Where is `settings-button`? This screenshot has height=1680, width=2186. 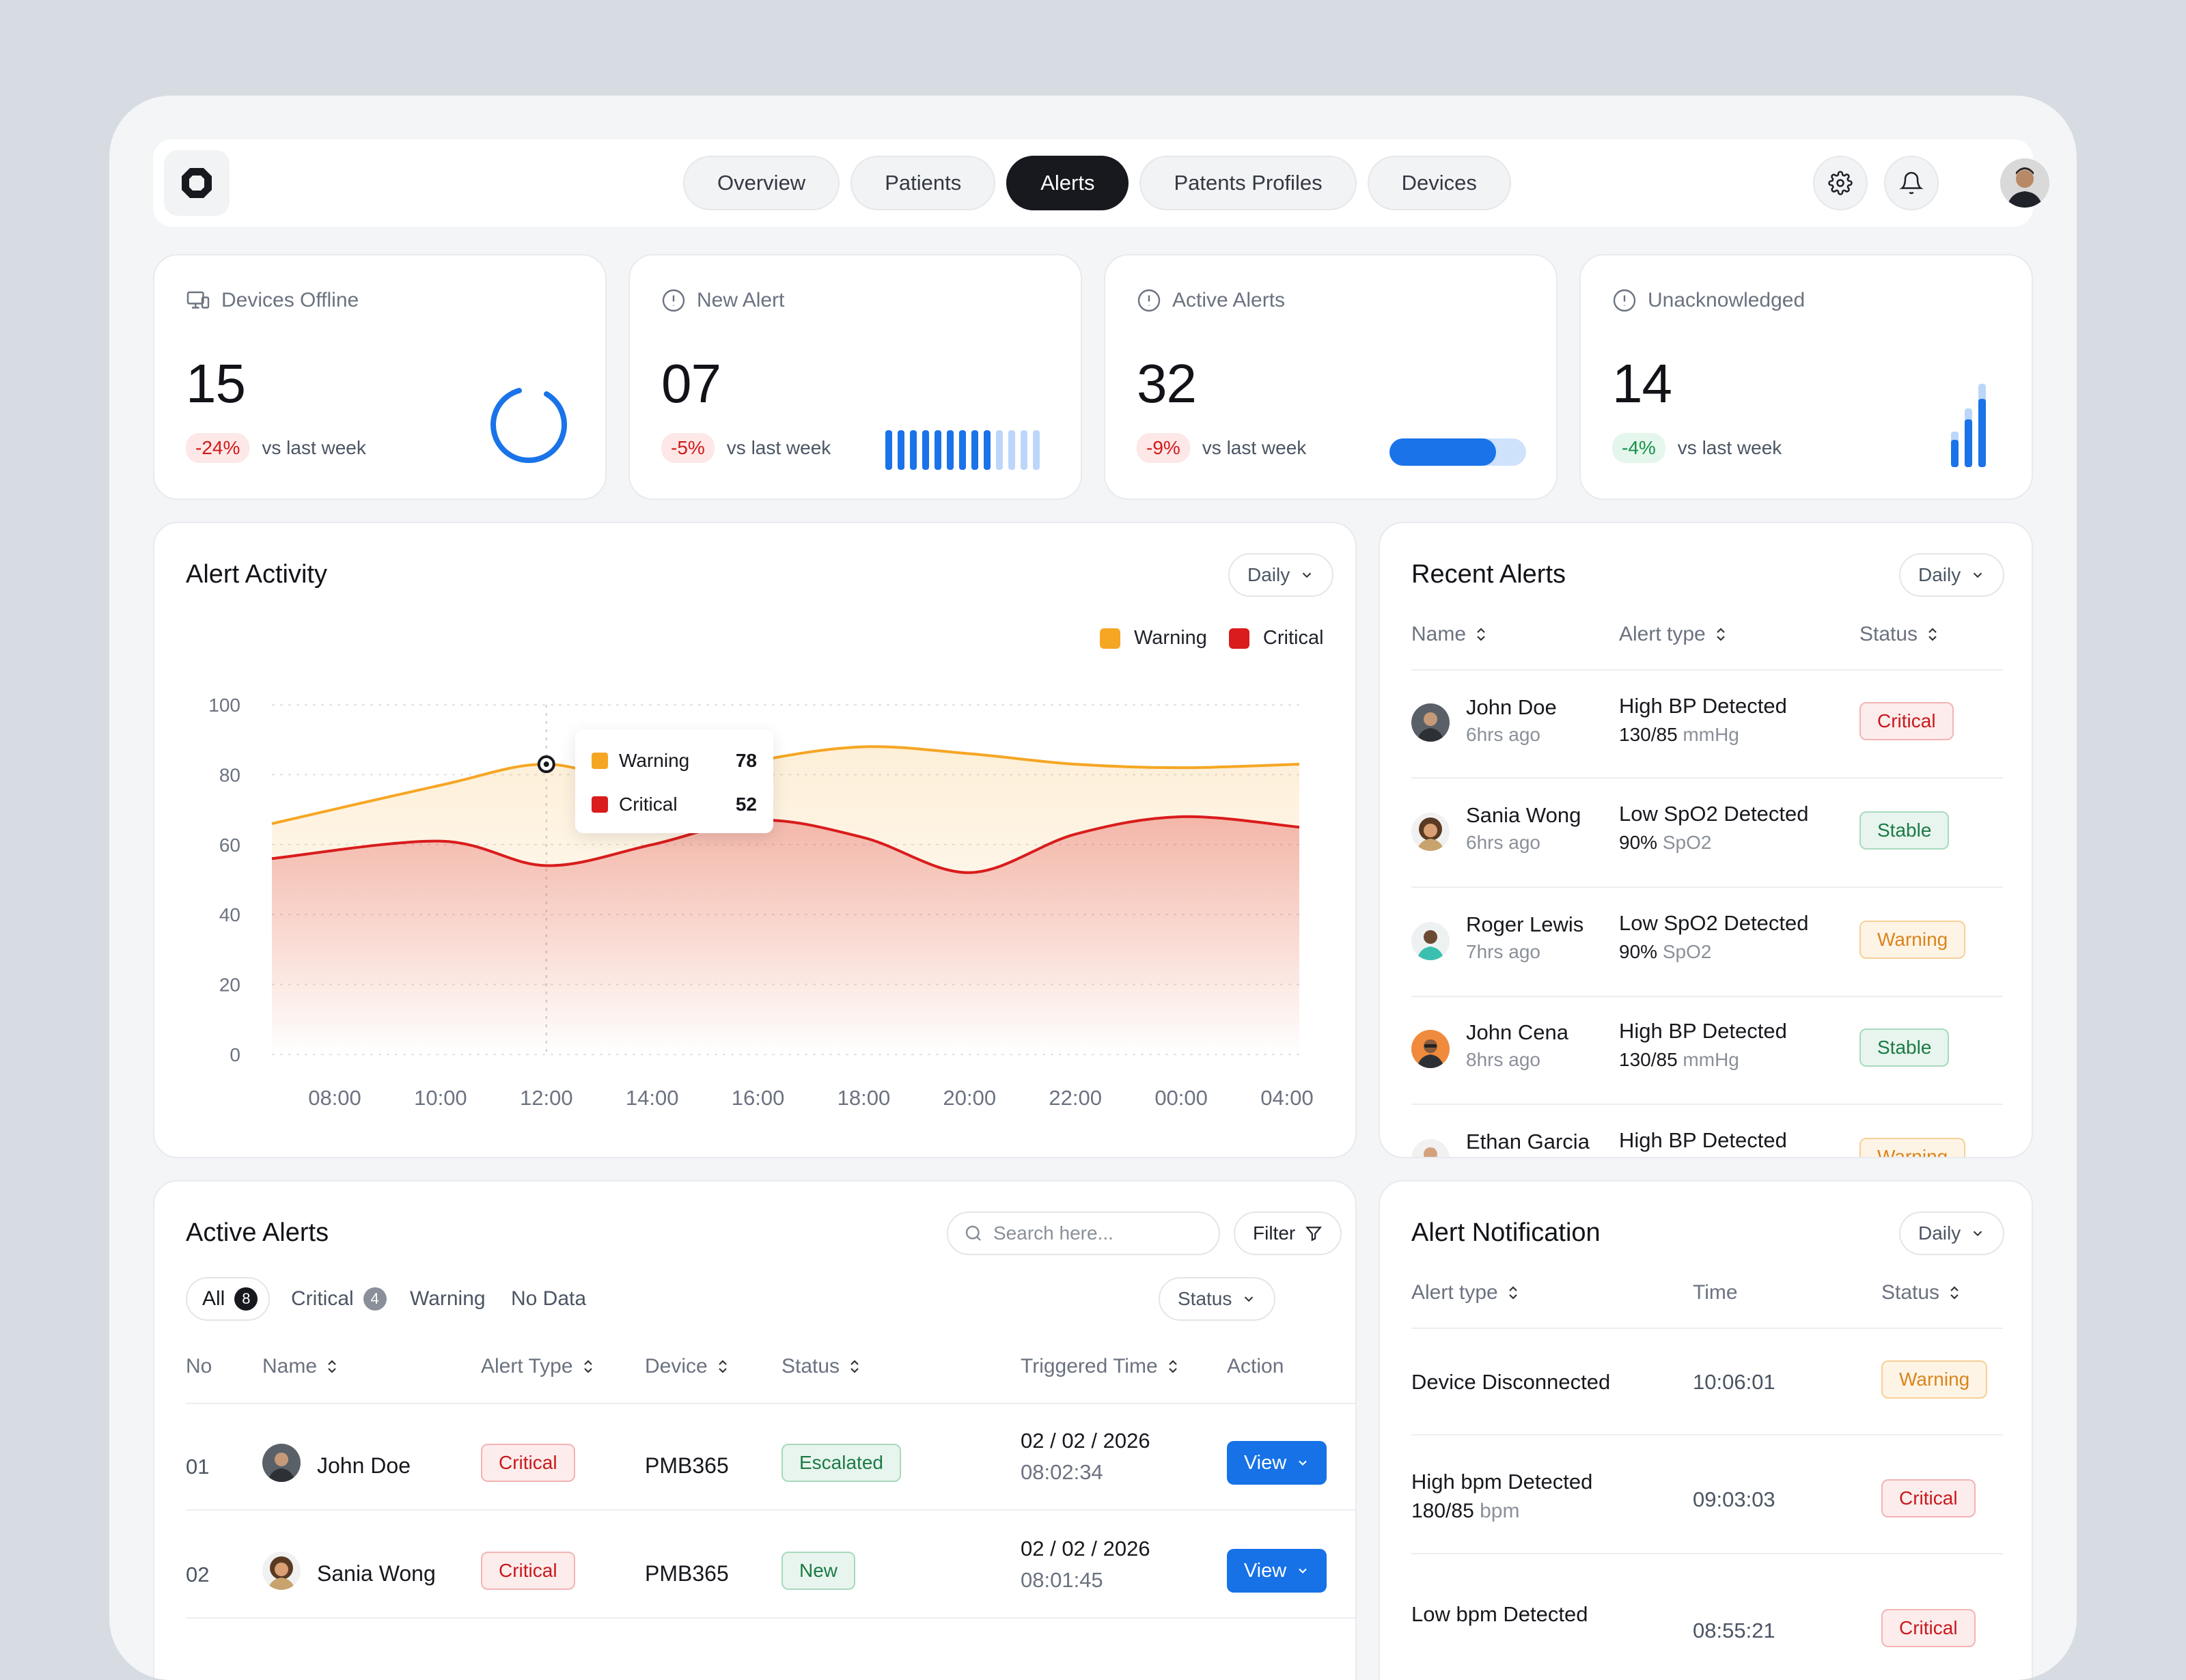 settings-button is located at coordinates (1840, 183).